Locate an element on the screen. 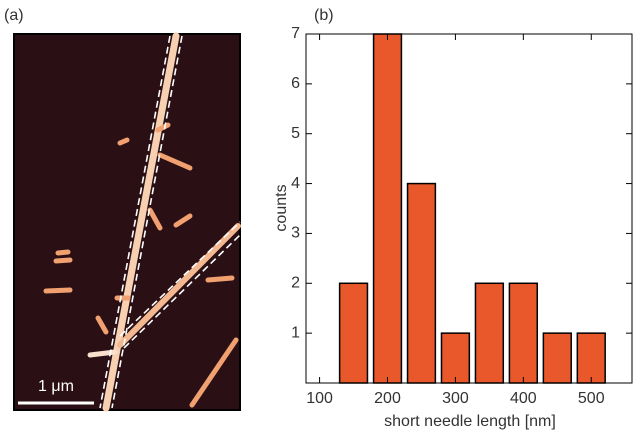  panel-label: (b) is located at coordinates (324, 15).